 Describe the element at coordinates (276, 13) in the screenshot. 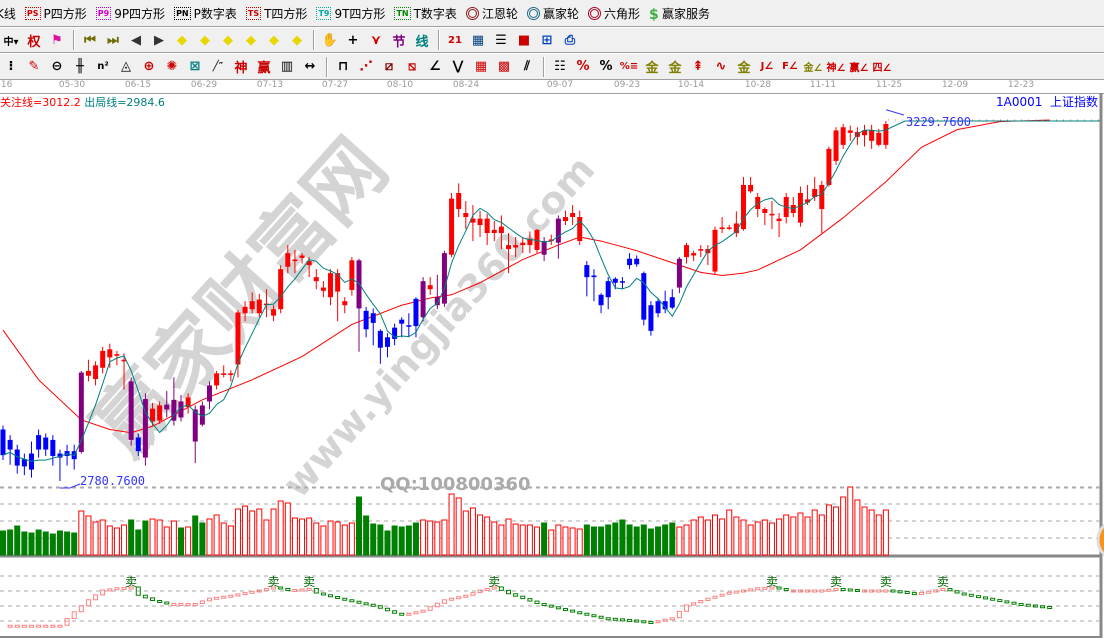

I see `menu-item-4: TS T四方形` at that location.